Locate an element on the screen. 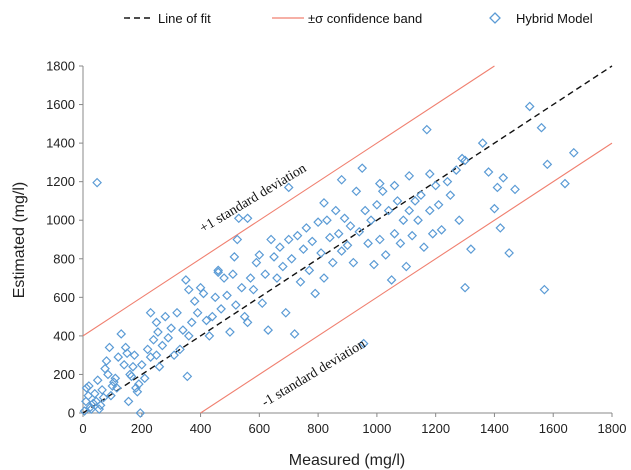 This screenshot has width=631, height=470. x-tick-label: 1000 is located at coordinates (376, 428).